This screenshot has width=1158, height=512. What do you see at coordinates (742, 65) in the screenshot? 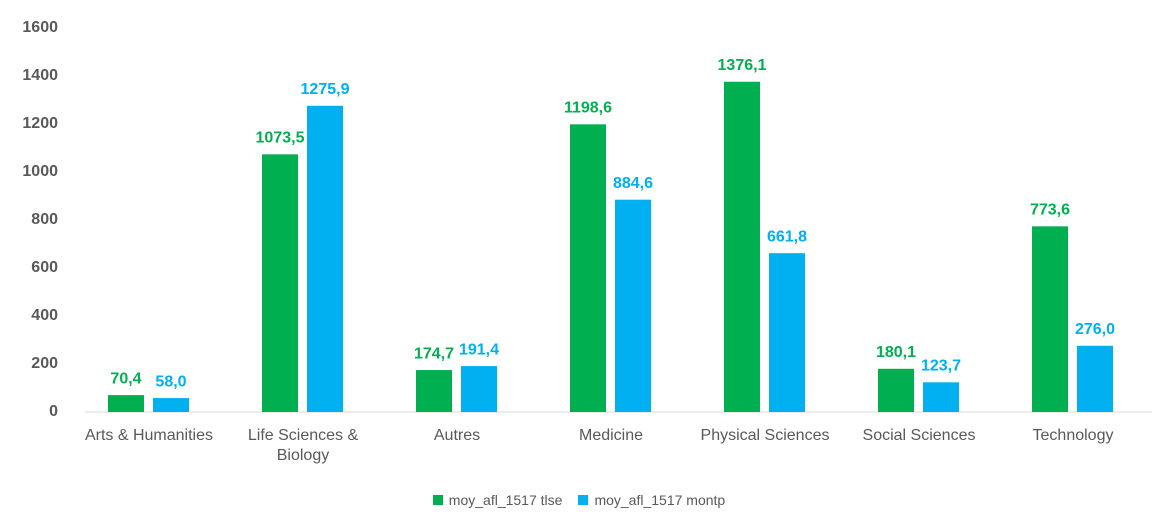
I see `value-label: 1376,1` at bounding box center [742, 65].